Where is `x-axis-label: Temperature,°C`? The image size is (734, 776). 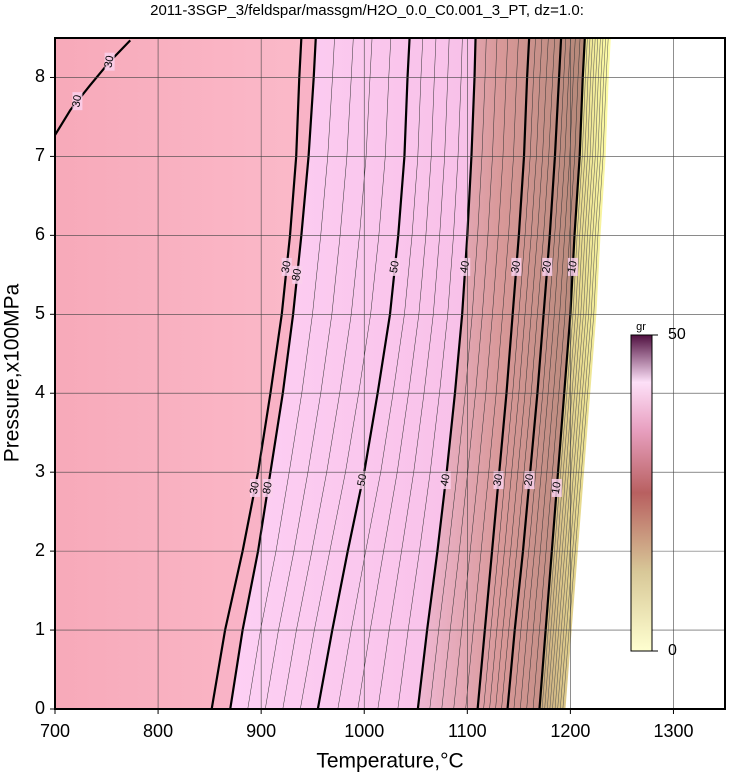
x-axis-label: Temperature,°C is located at coordinates (389, 761).